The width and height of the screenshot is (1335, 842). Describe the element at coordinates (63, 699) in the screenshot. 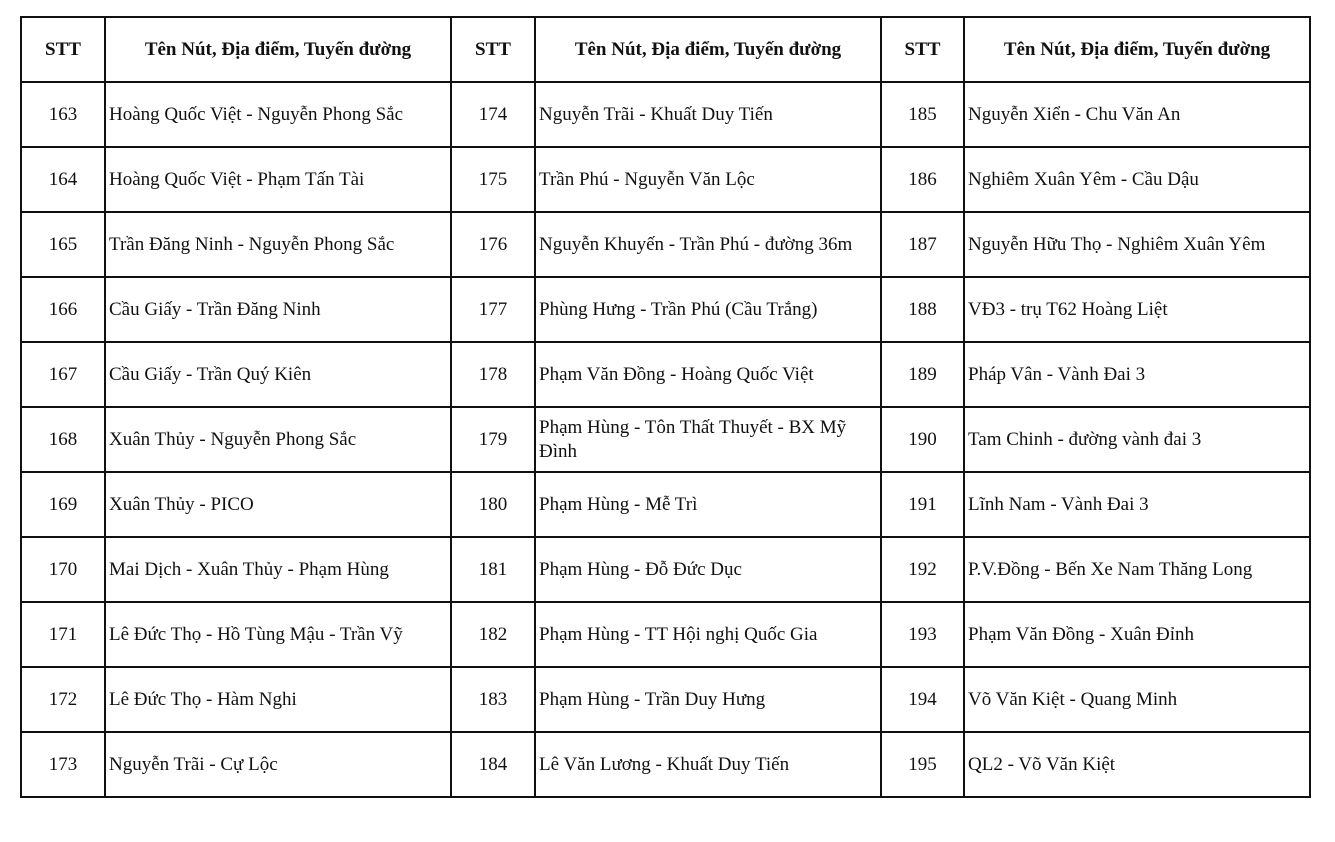

I see `stt-cell: 172` at that location.